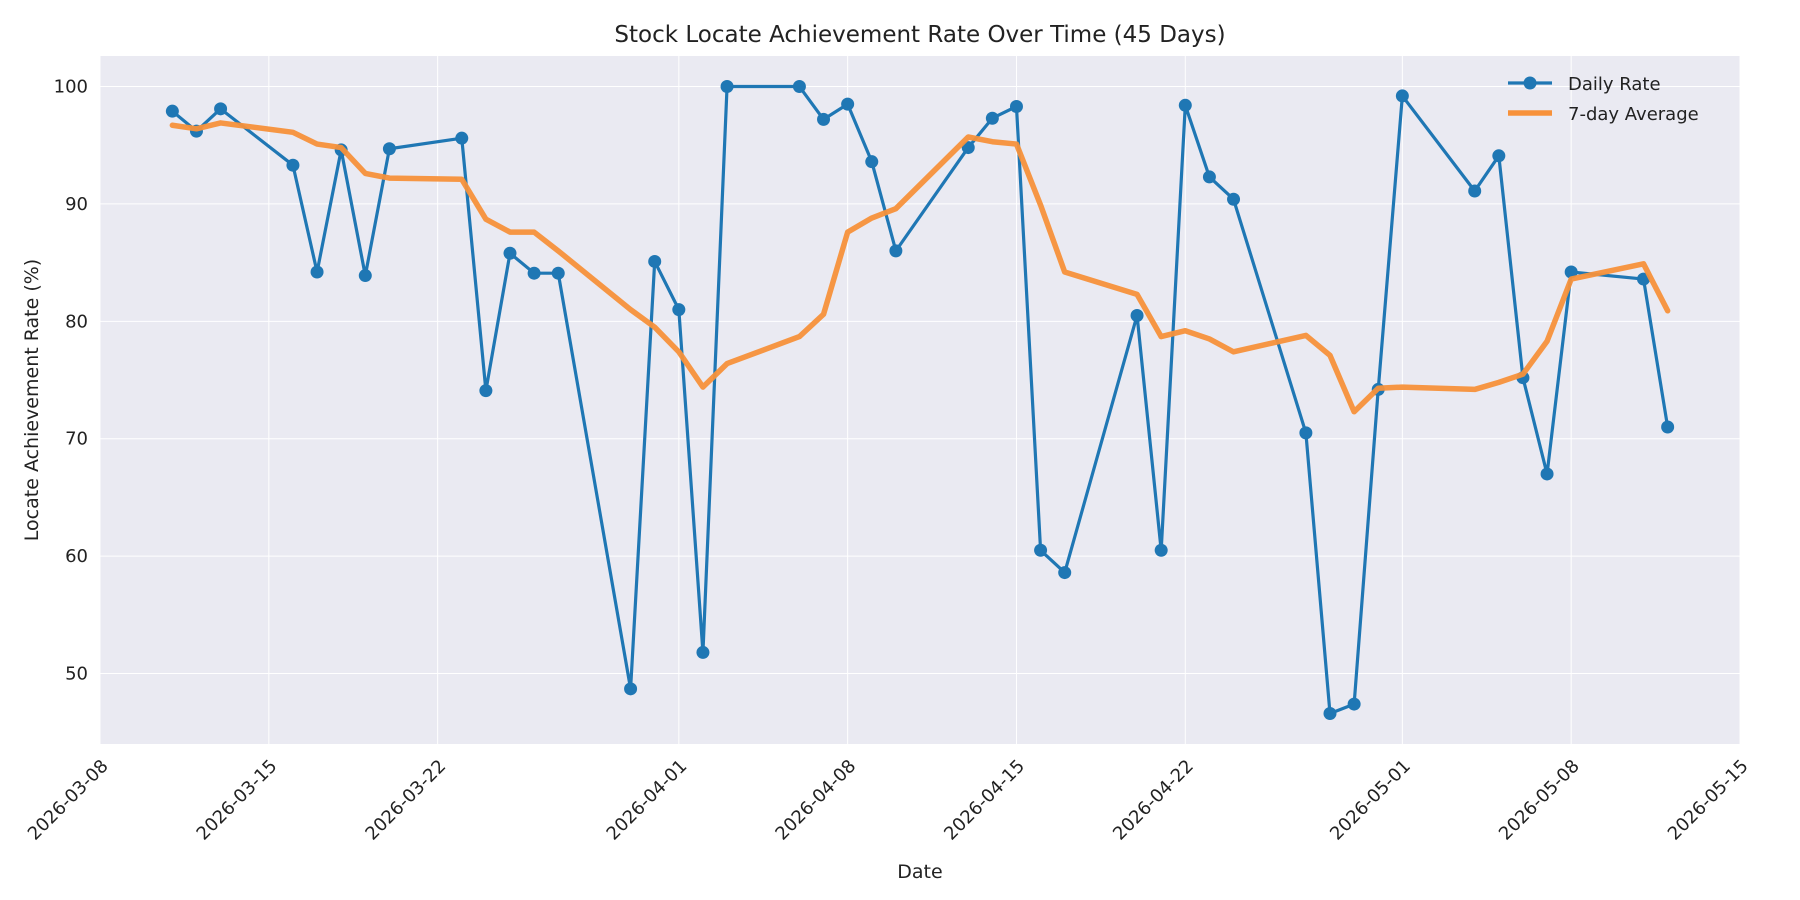 The image size is (1800, 900). What do you see at coordinates (919, 872) in the screenshot?
I see `x-axis-label: Date` at bounding box center [919, 872].